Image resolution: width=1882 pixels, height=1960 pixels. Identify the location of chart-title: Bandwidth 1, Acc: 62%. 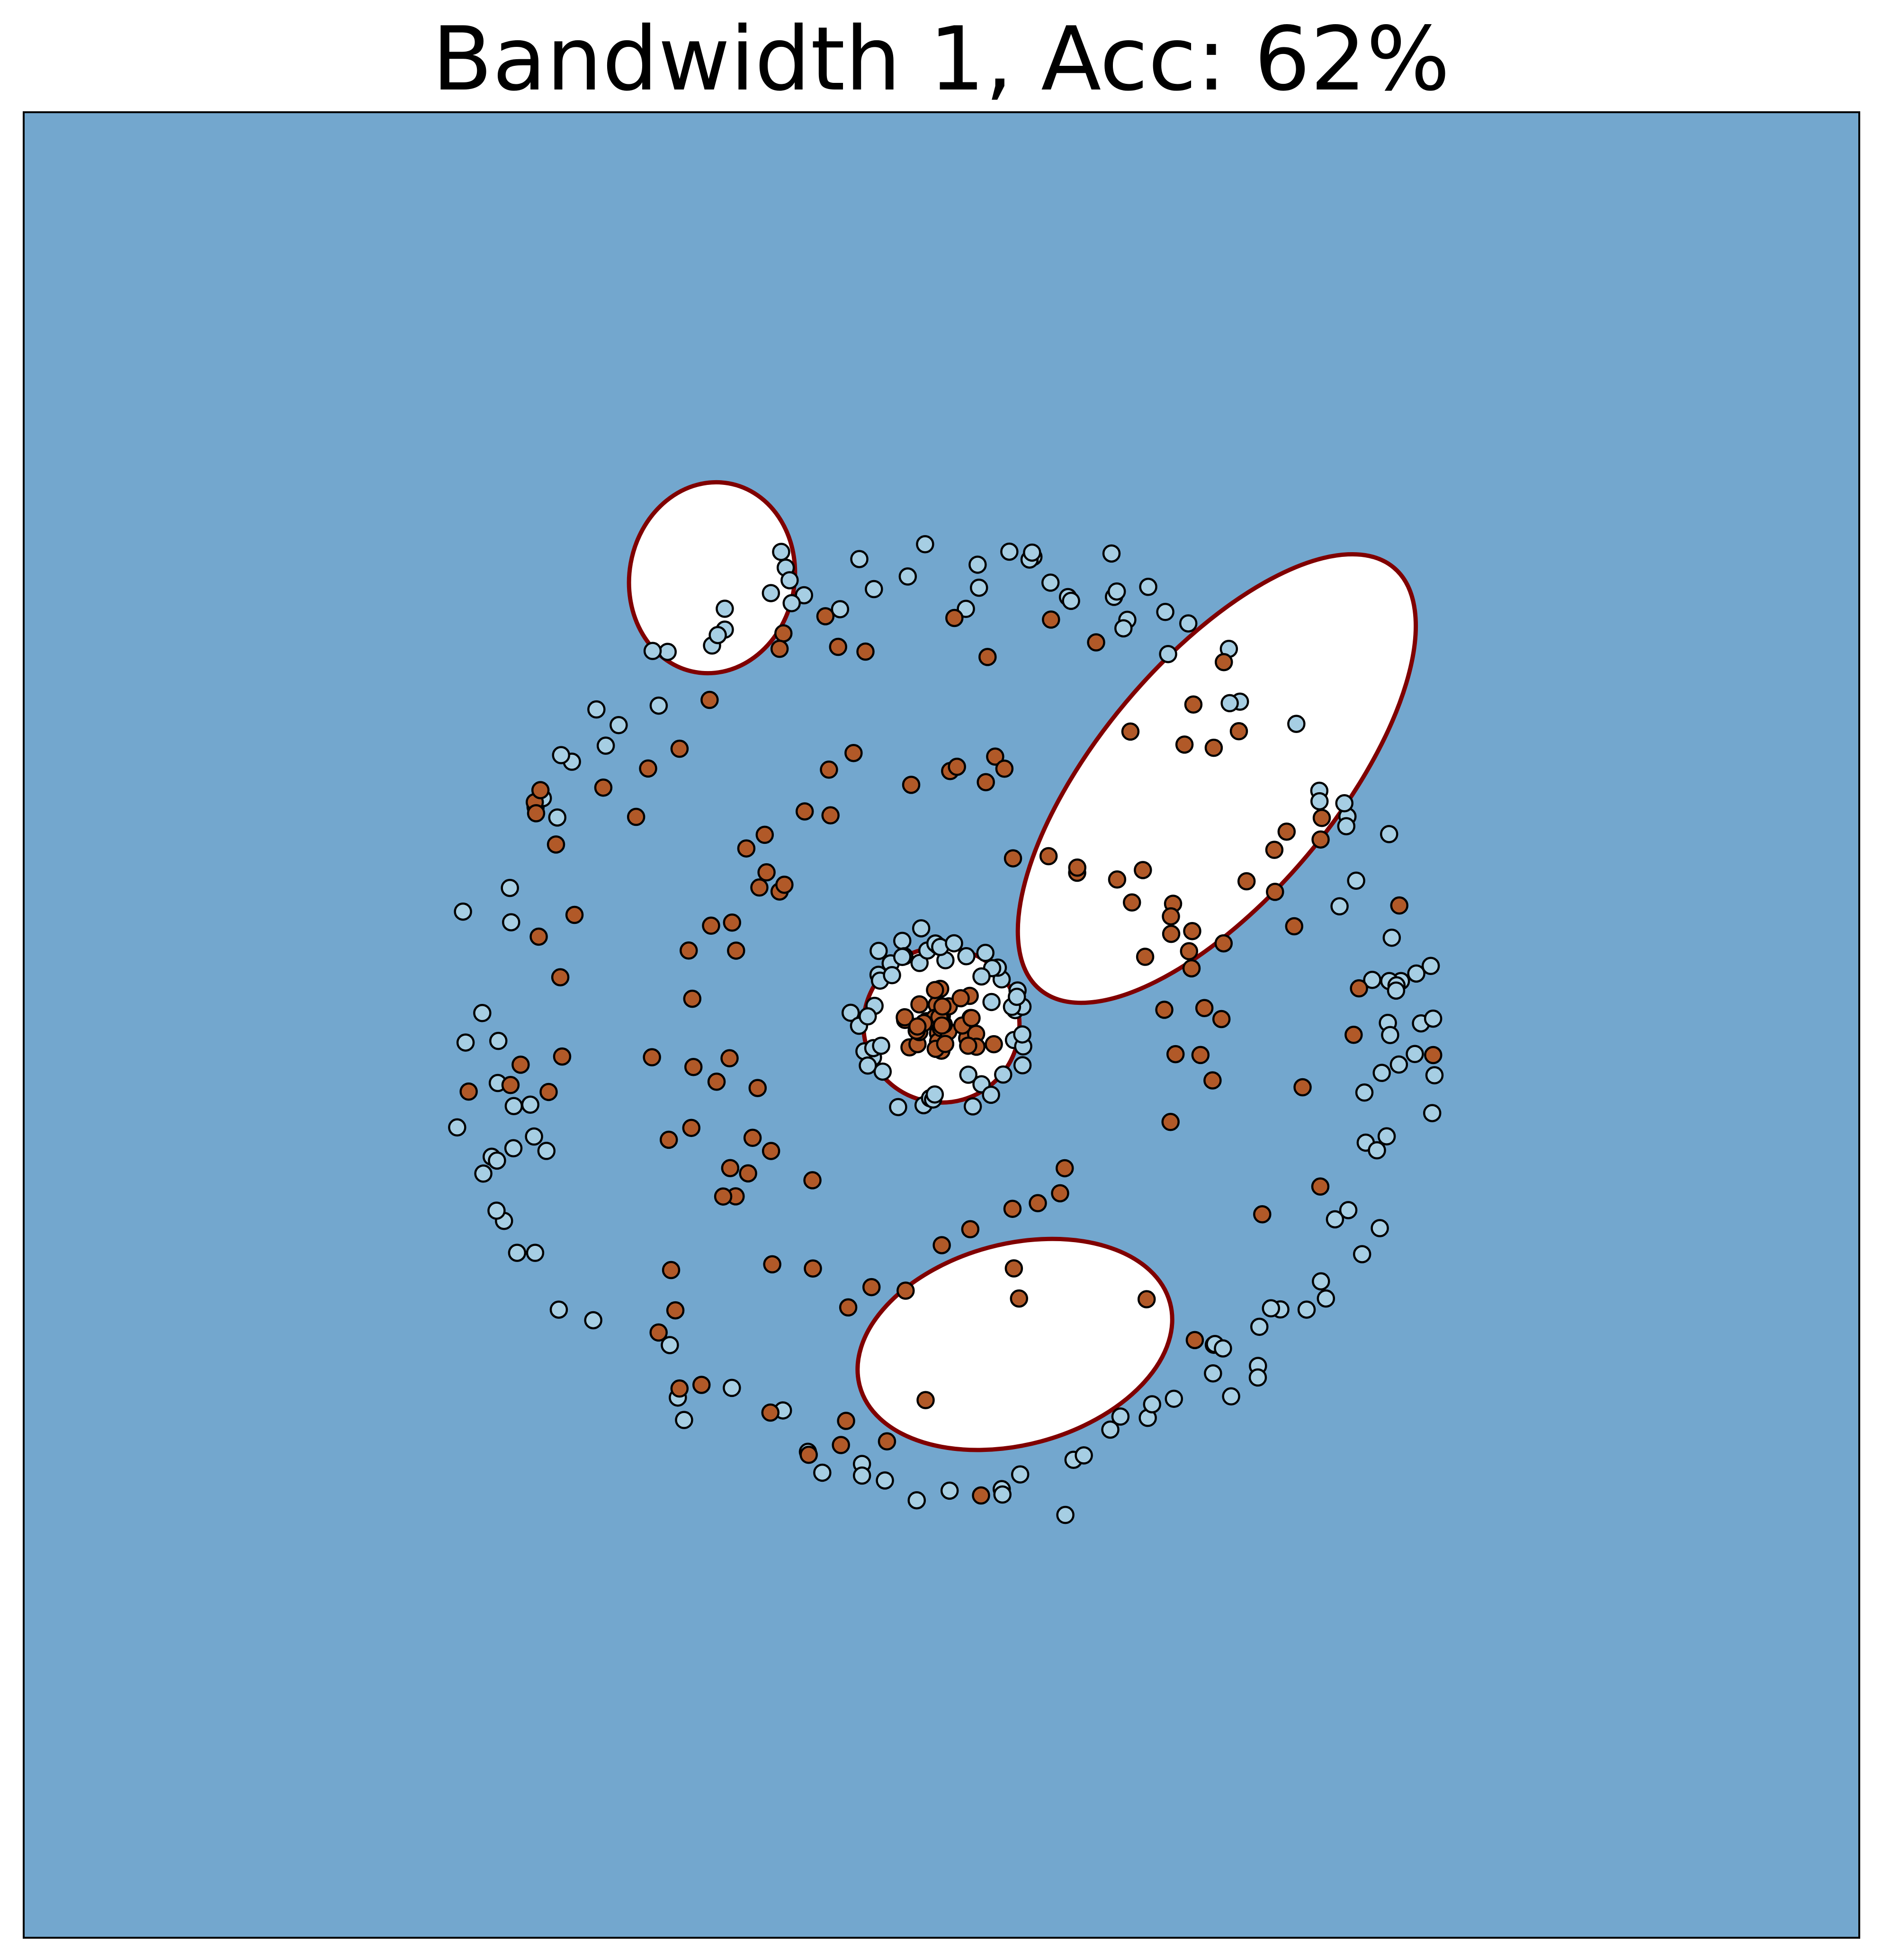
(941, 59).